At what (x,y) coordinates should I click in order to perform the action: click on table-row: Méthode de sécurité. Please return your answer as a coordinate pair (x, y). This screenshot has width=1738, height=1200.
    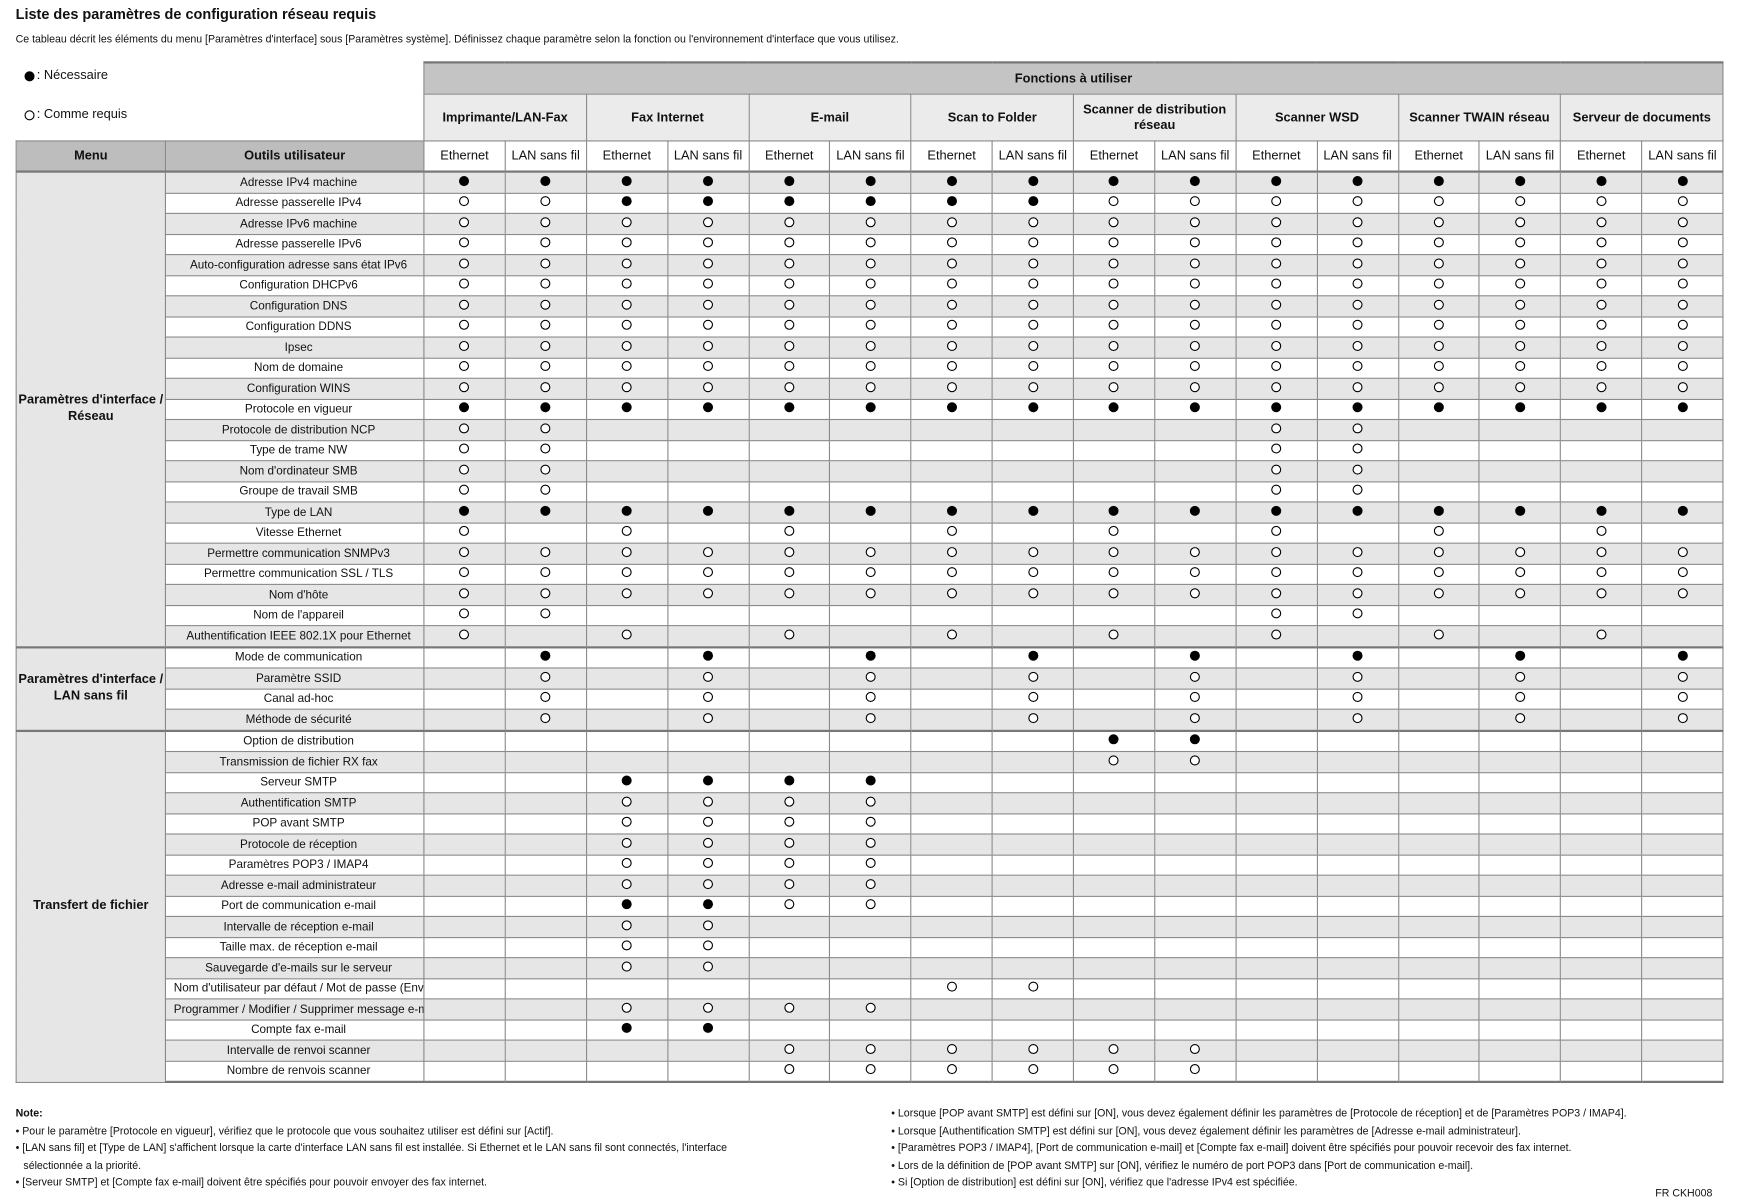
    Looking at the image, I should click on (870, 720).